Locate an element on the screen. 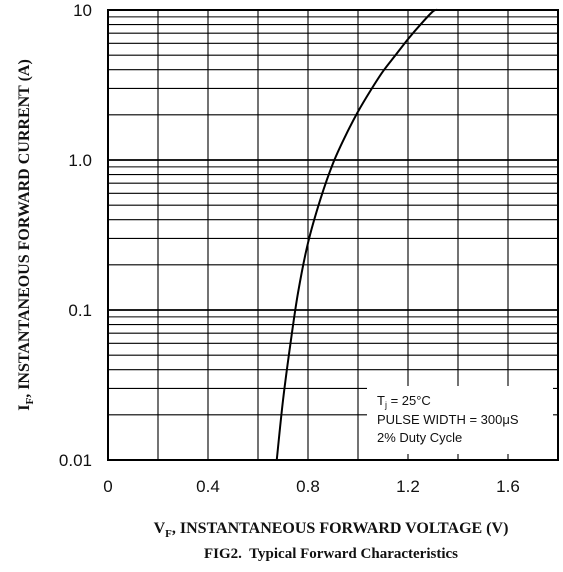 This screenshot has width=563, height=572. note-tj: Tj = 25°C is located at coordinates (404, 401).